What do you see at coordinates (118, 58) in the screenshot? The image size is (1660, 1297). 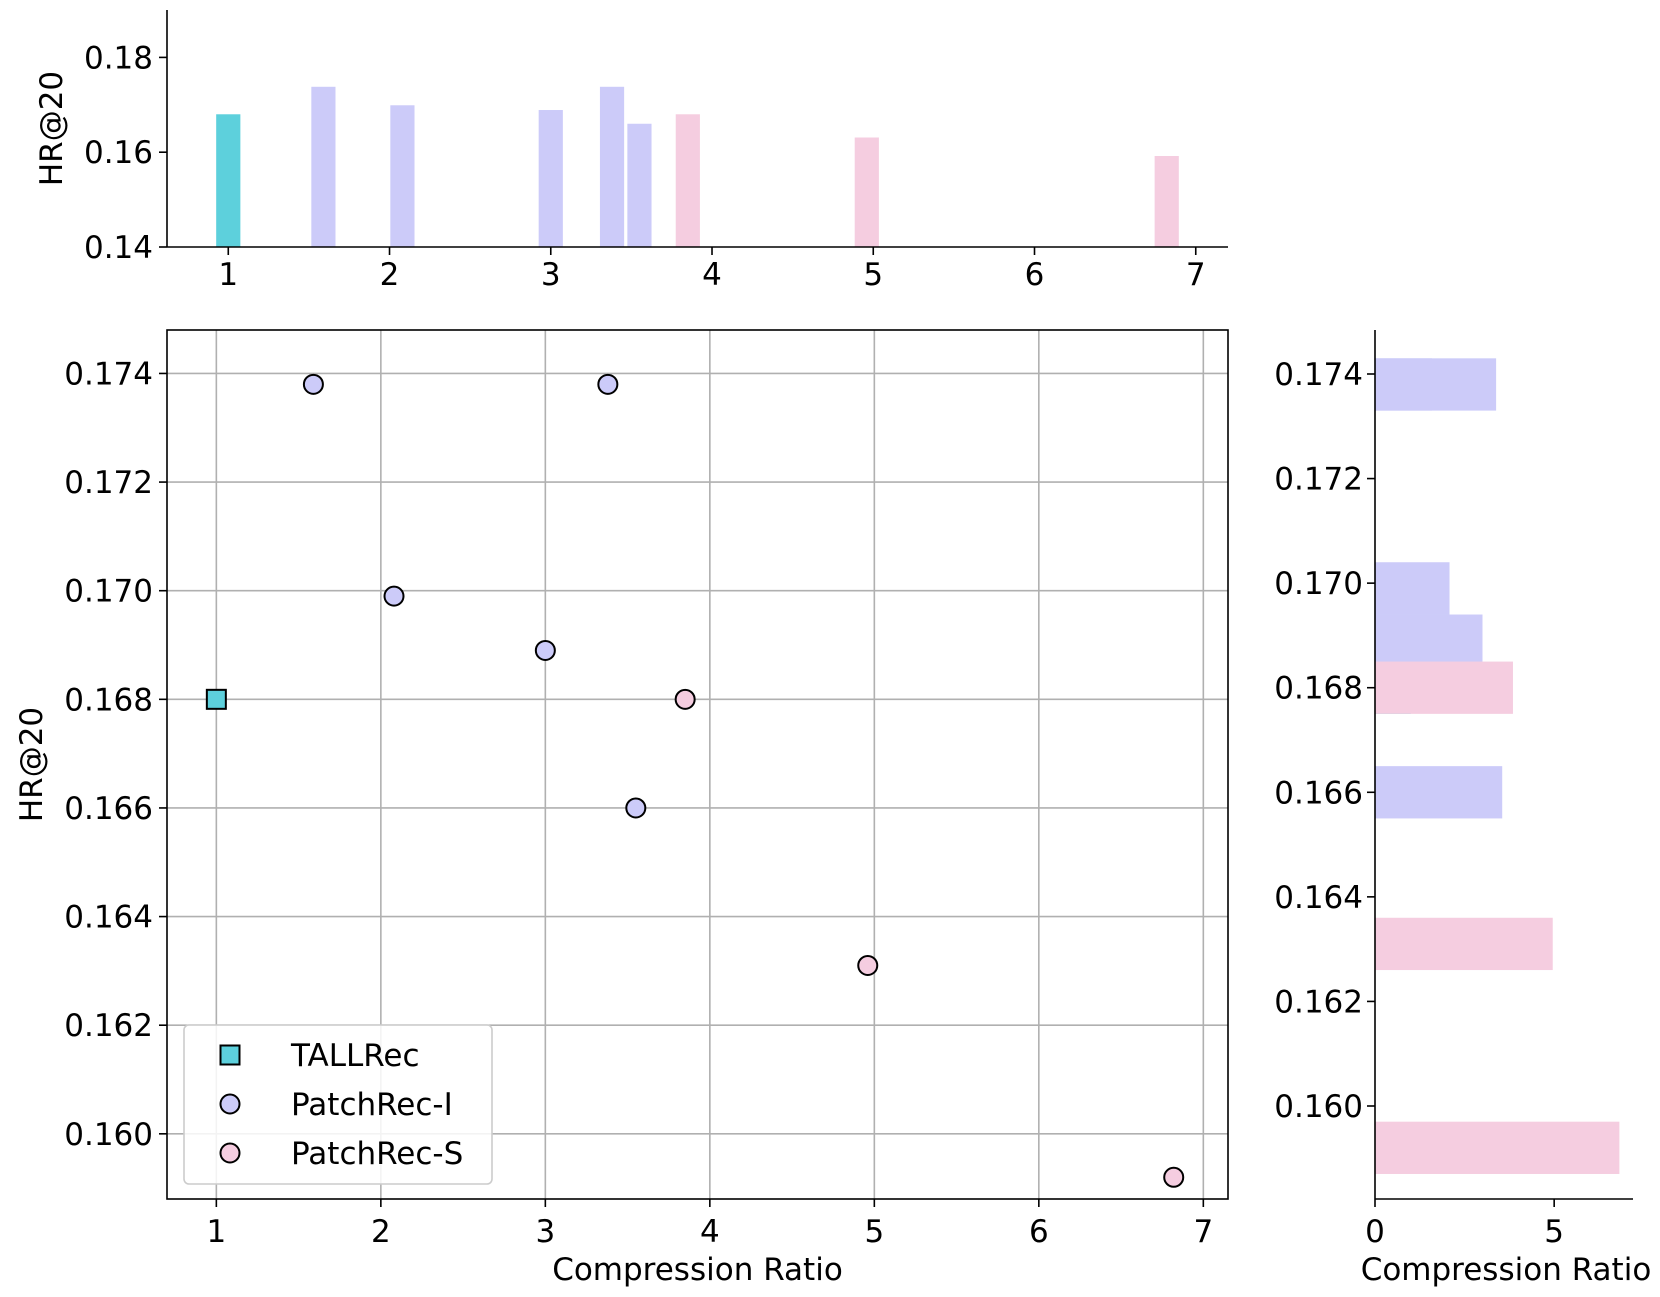 I see `top-y-tick-label: 0.18` at bounding box center [118, 58].